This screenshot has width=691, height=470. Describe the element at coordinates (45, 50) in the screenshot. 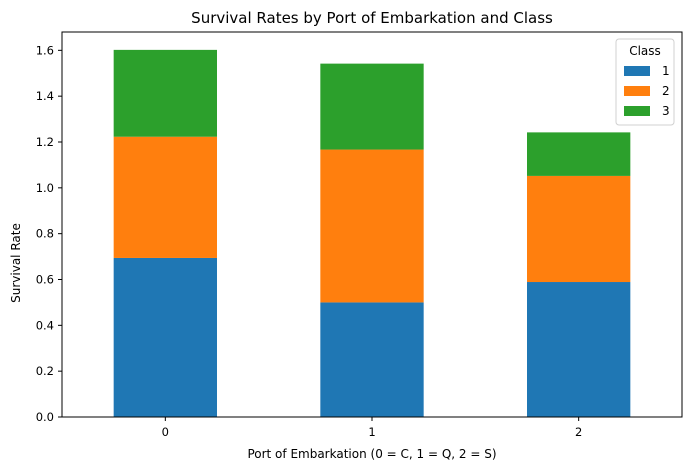

I see `y-tick-label: 1.6` at that location.